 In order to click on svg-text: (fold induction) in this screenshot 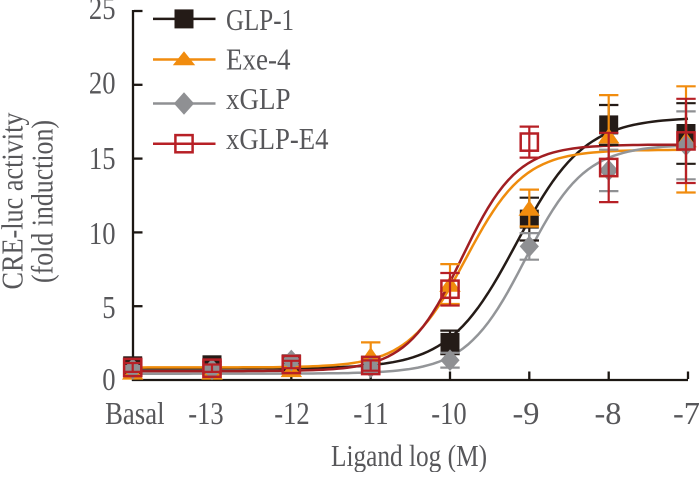, I will do `click(43, 201)`.